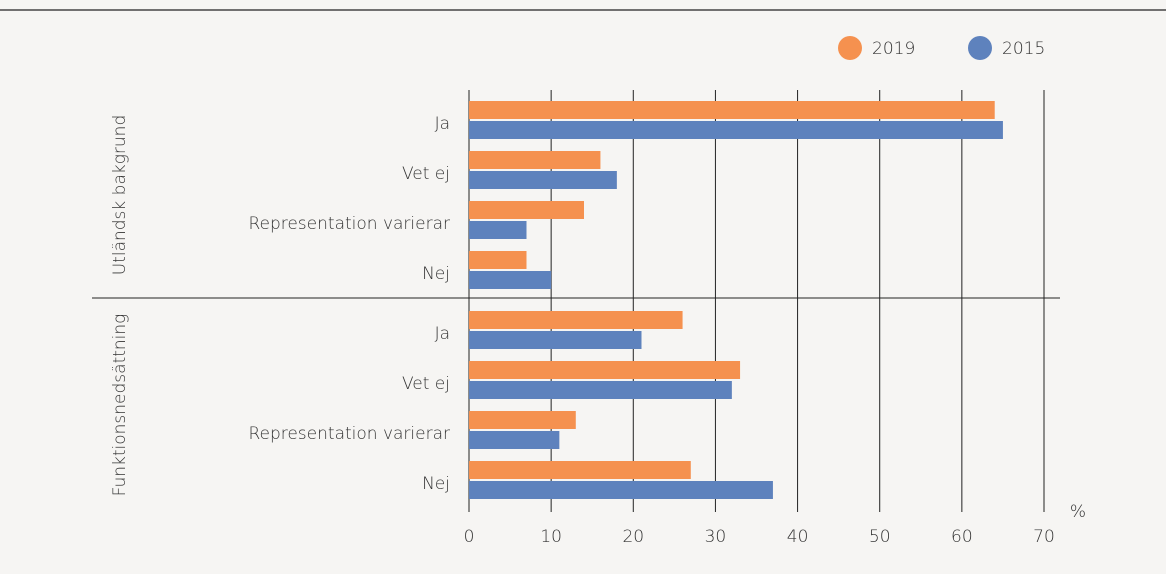  I want to click on x-tick-label: 40, so click(798, 537).